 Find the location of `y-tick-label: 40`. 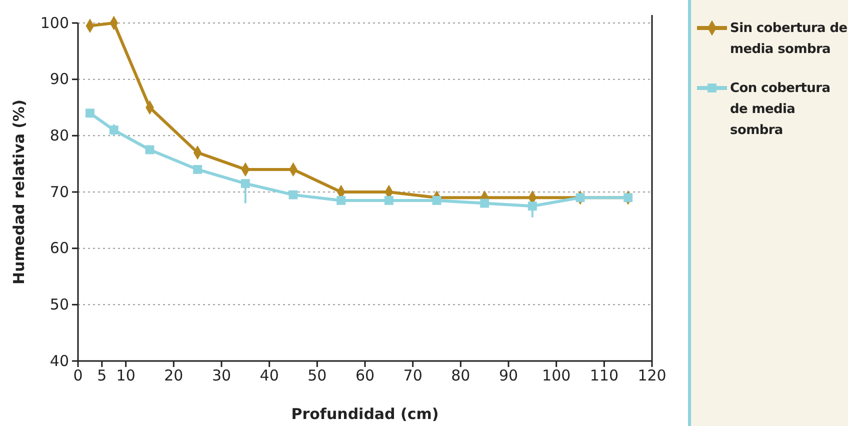

y-tick-label: 40 is located at coordinates (59, 361).